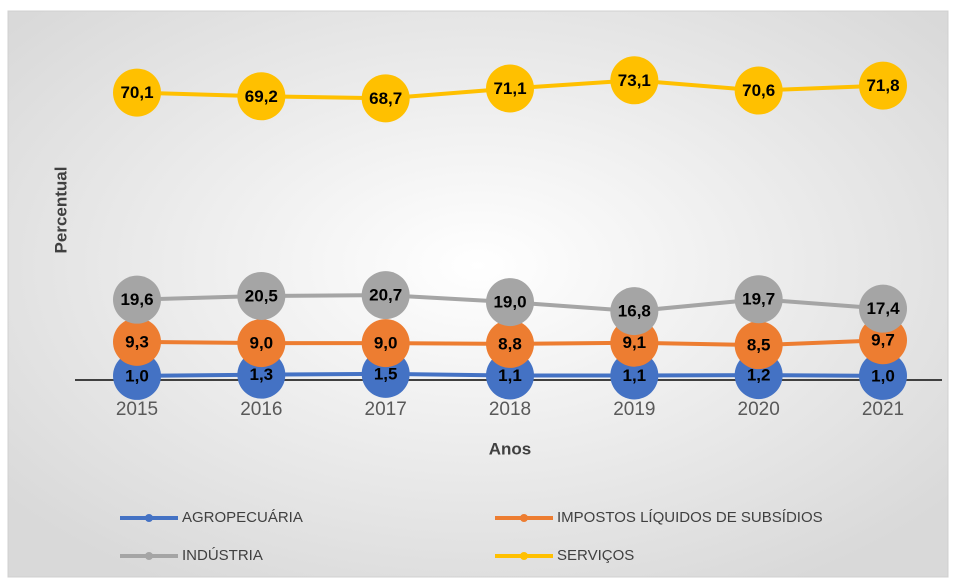  Describe the element at coordinates (759, 409) in the screenshot. I see `x-tick-label: 2020` at that location.